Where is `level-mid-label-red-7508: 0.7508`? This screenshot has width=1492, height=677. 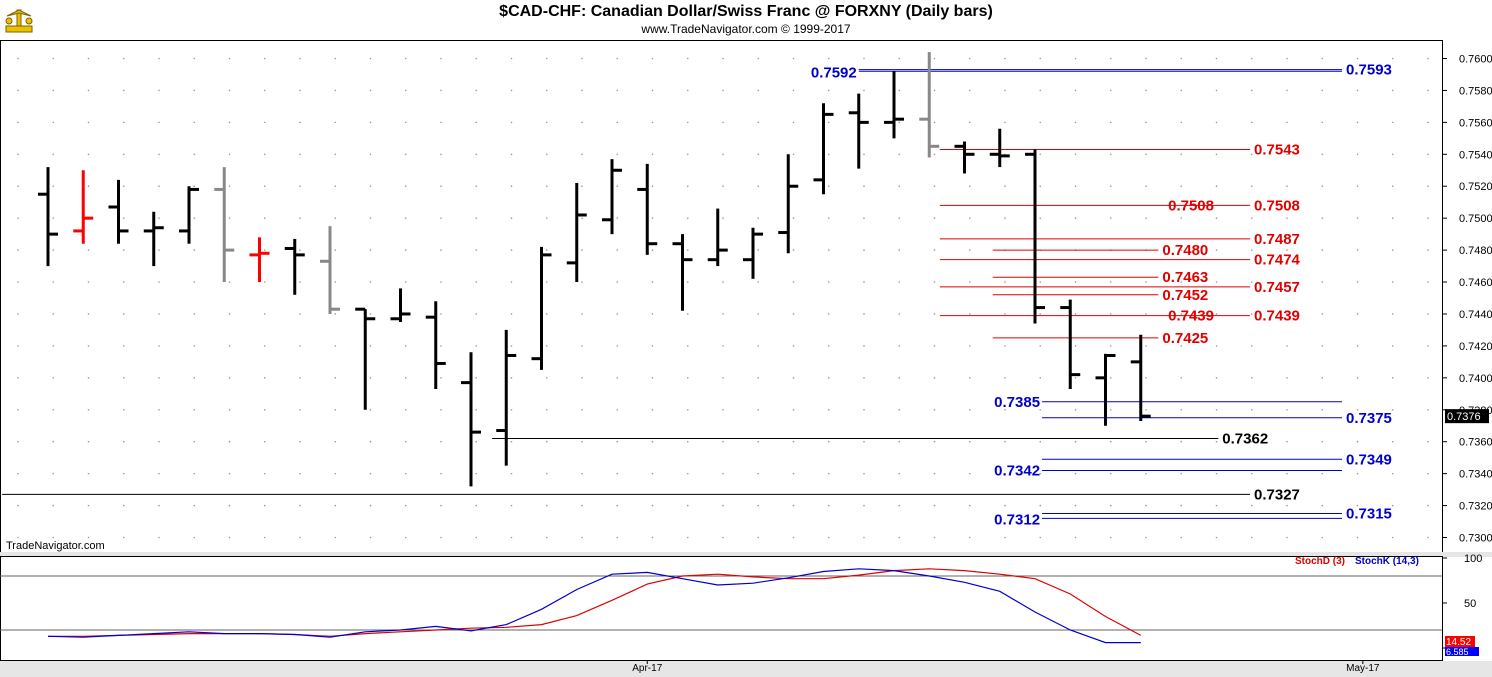
level-mid-label-red-7508: 0.7508 is located at coordinates (1191, 205).